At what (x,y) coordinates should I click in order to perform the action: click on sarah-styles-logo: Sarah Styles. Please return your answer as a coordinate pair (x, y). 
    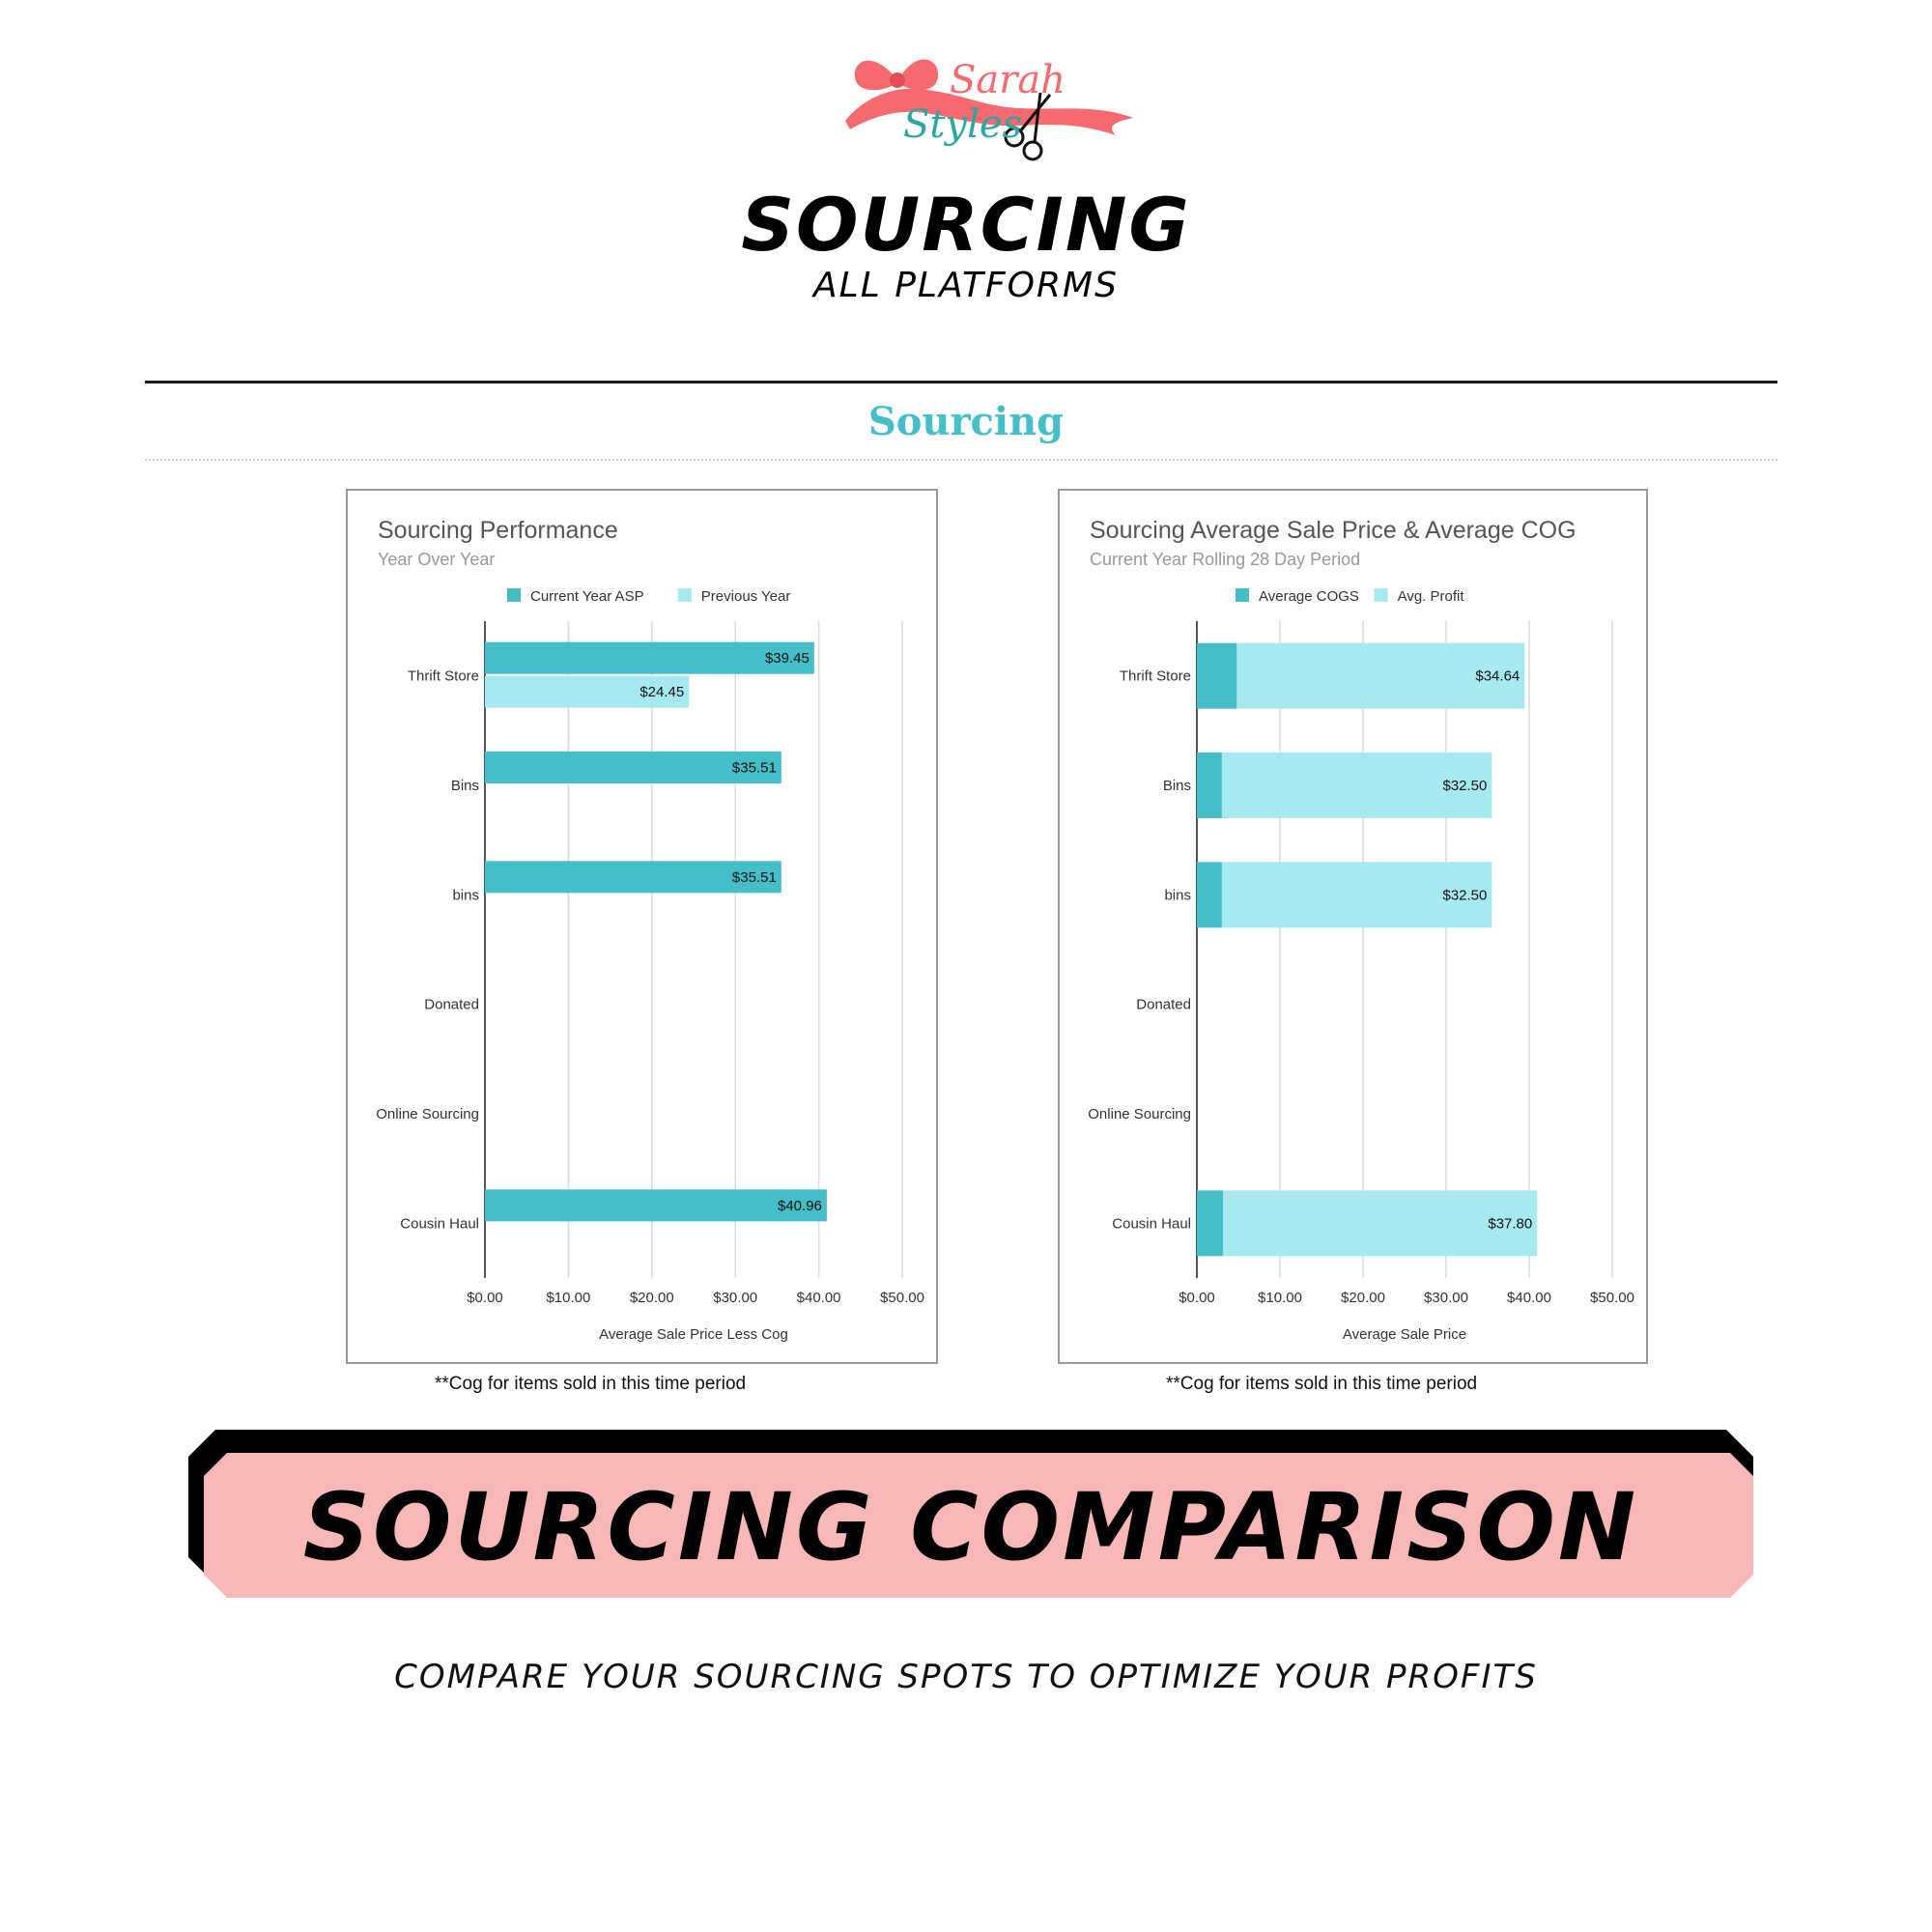
    Looking at the image, I should click on (989, 109).